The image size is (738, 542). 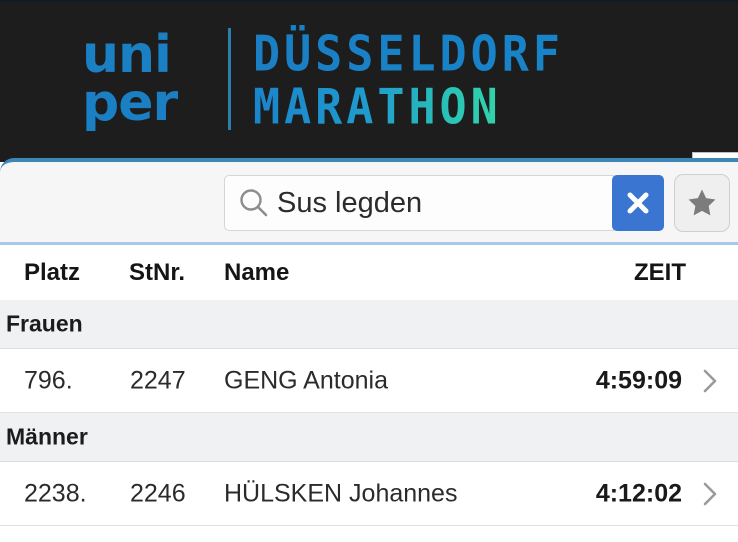 I want to click on star-icon, so click(x=702, y=202).